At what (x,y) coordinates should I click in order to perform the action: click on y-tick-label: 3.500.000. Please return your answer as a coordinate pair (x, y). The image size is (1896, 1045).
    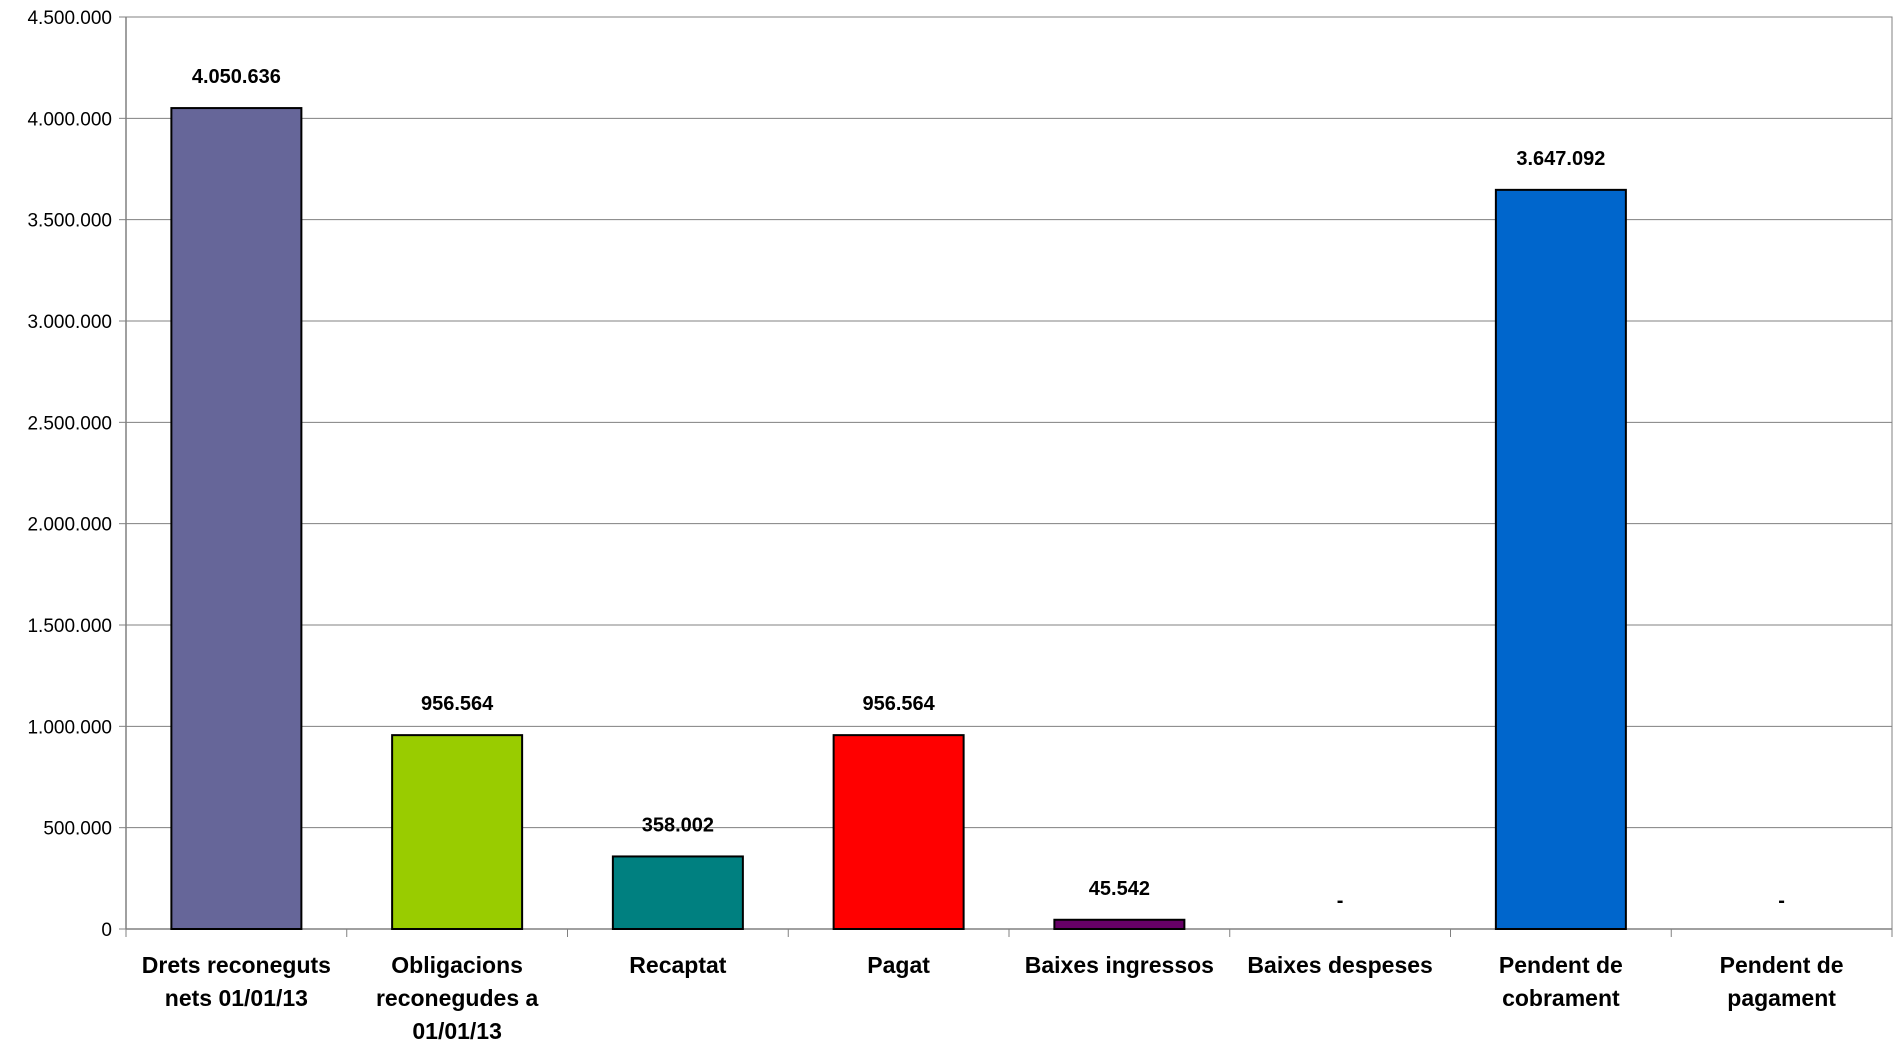
    Looking at the image, I should click on (69, 221).